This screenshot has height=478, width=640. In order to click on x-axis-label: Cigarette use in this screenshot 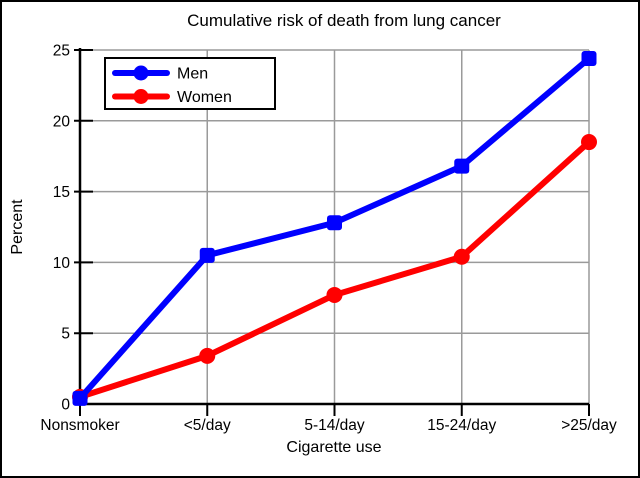, I will do `click(333, 447)`.